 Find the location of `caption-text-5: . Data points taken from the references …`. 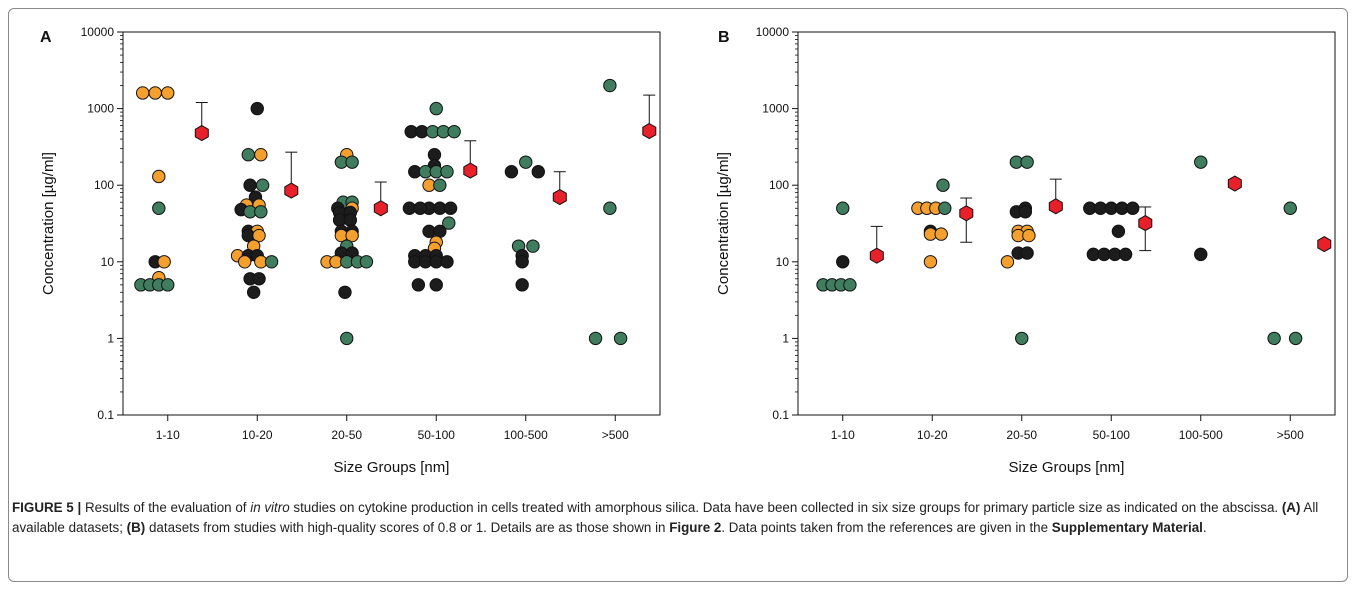

caption-text-5: . Data points taken from the references … is located at coordinates (886, 527).